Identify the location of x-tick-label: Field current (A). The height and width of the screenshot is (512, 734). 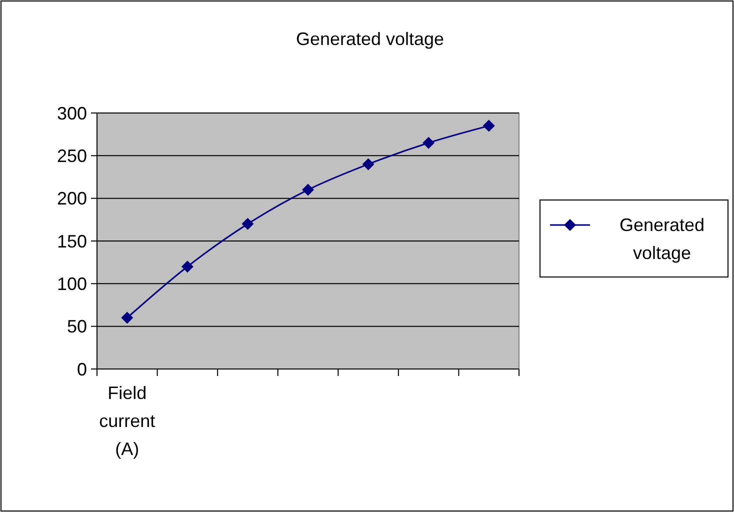
(127, 421).